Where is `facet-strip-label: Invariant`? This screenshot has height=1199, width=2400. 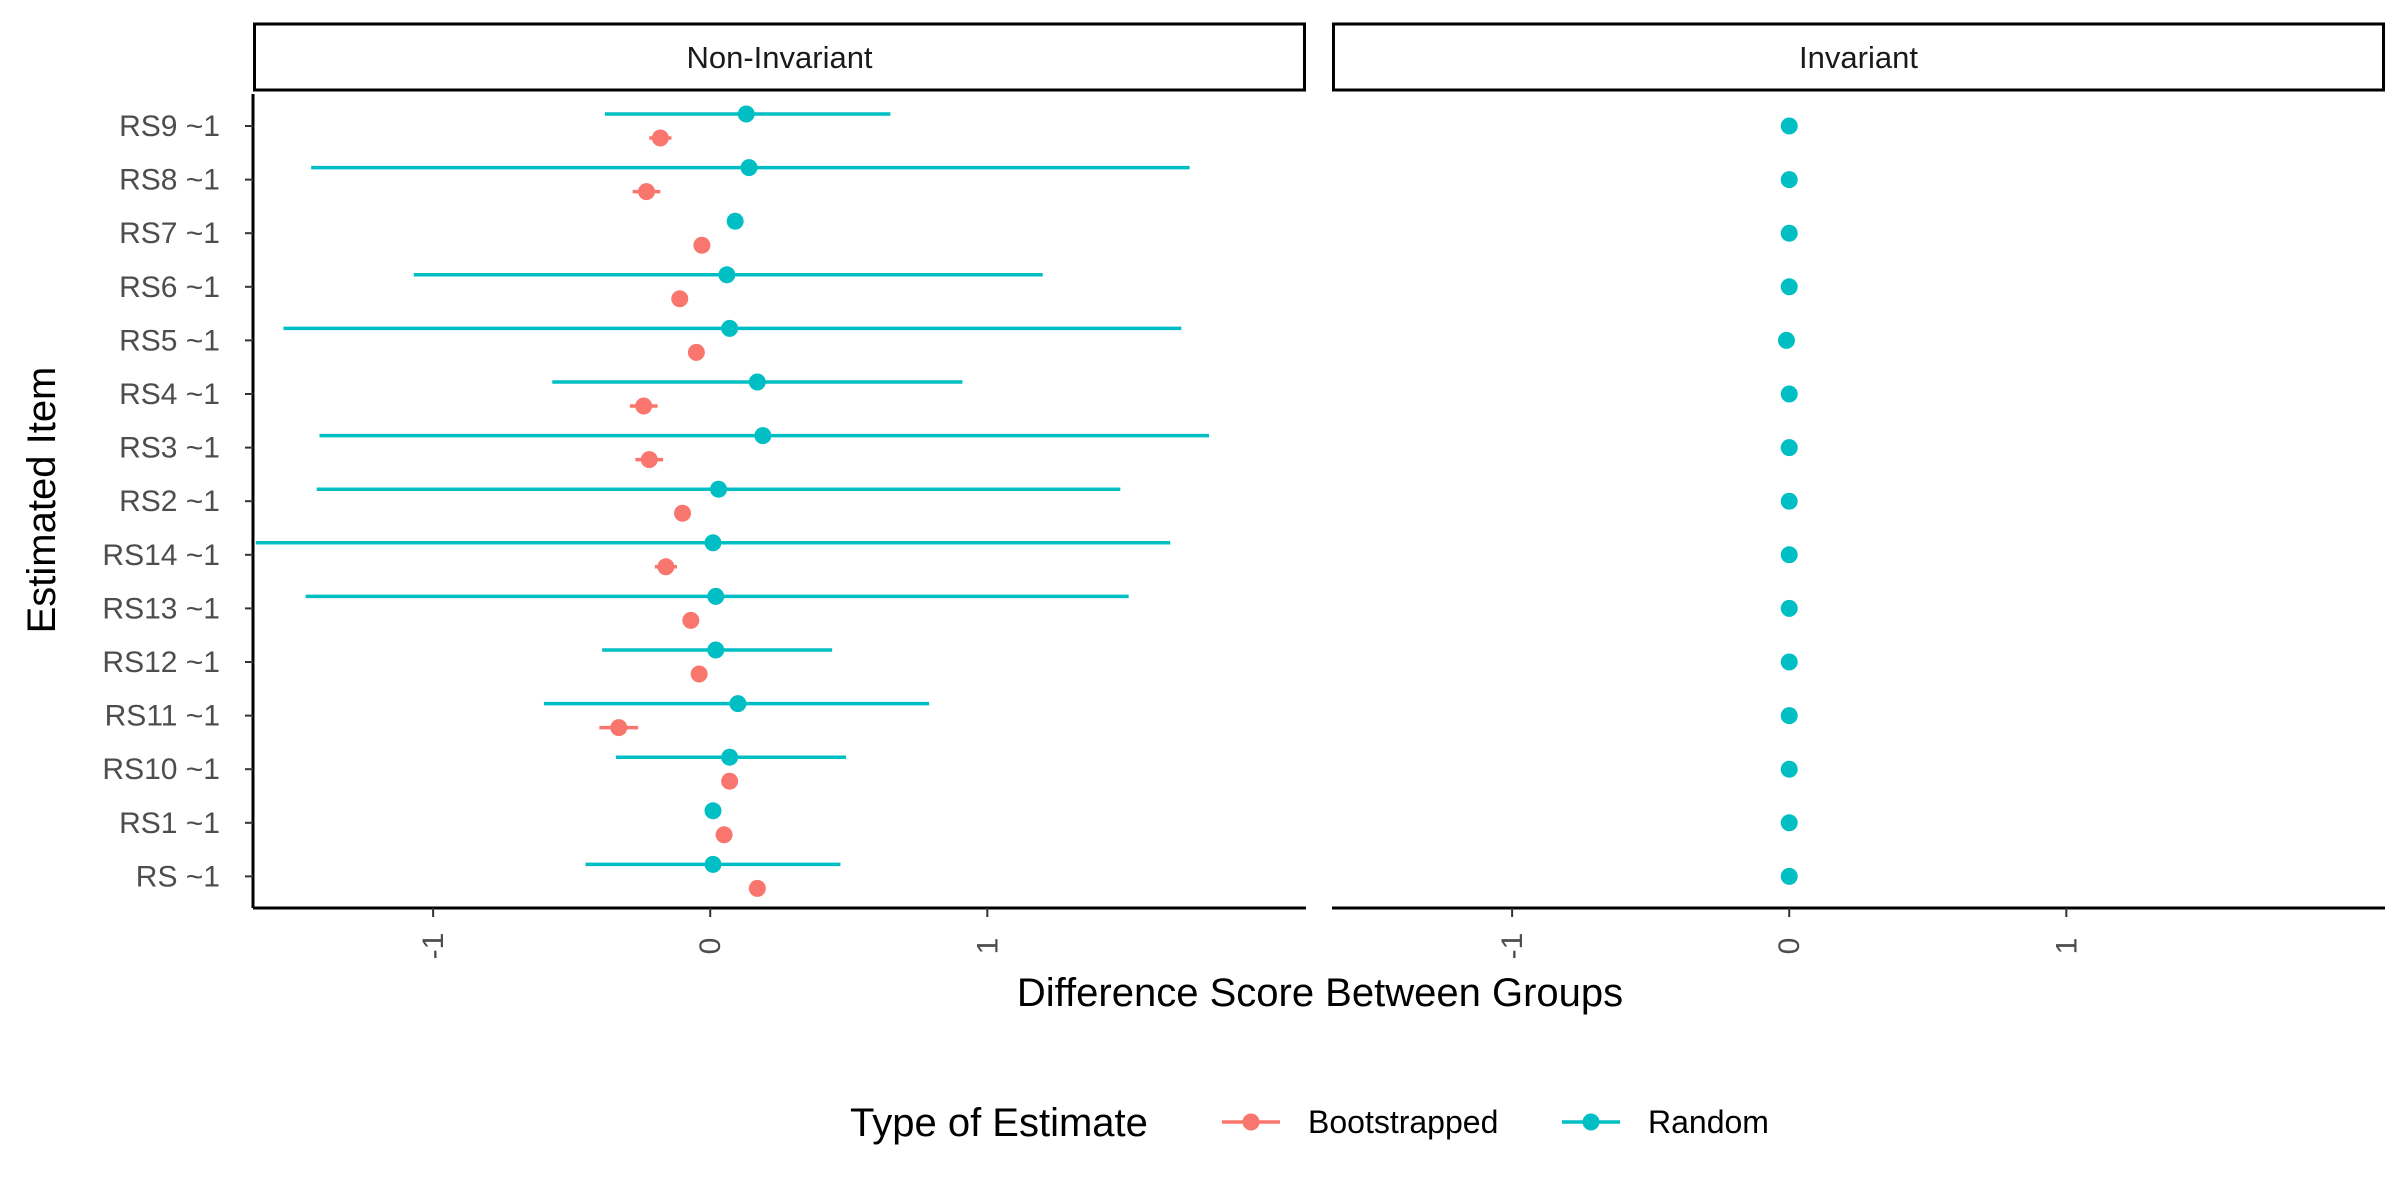 facet-strip-label: Invariant is located at coordinates (1858, 57).